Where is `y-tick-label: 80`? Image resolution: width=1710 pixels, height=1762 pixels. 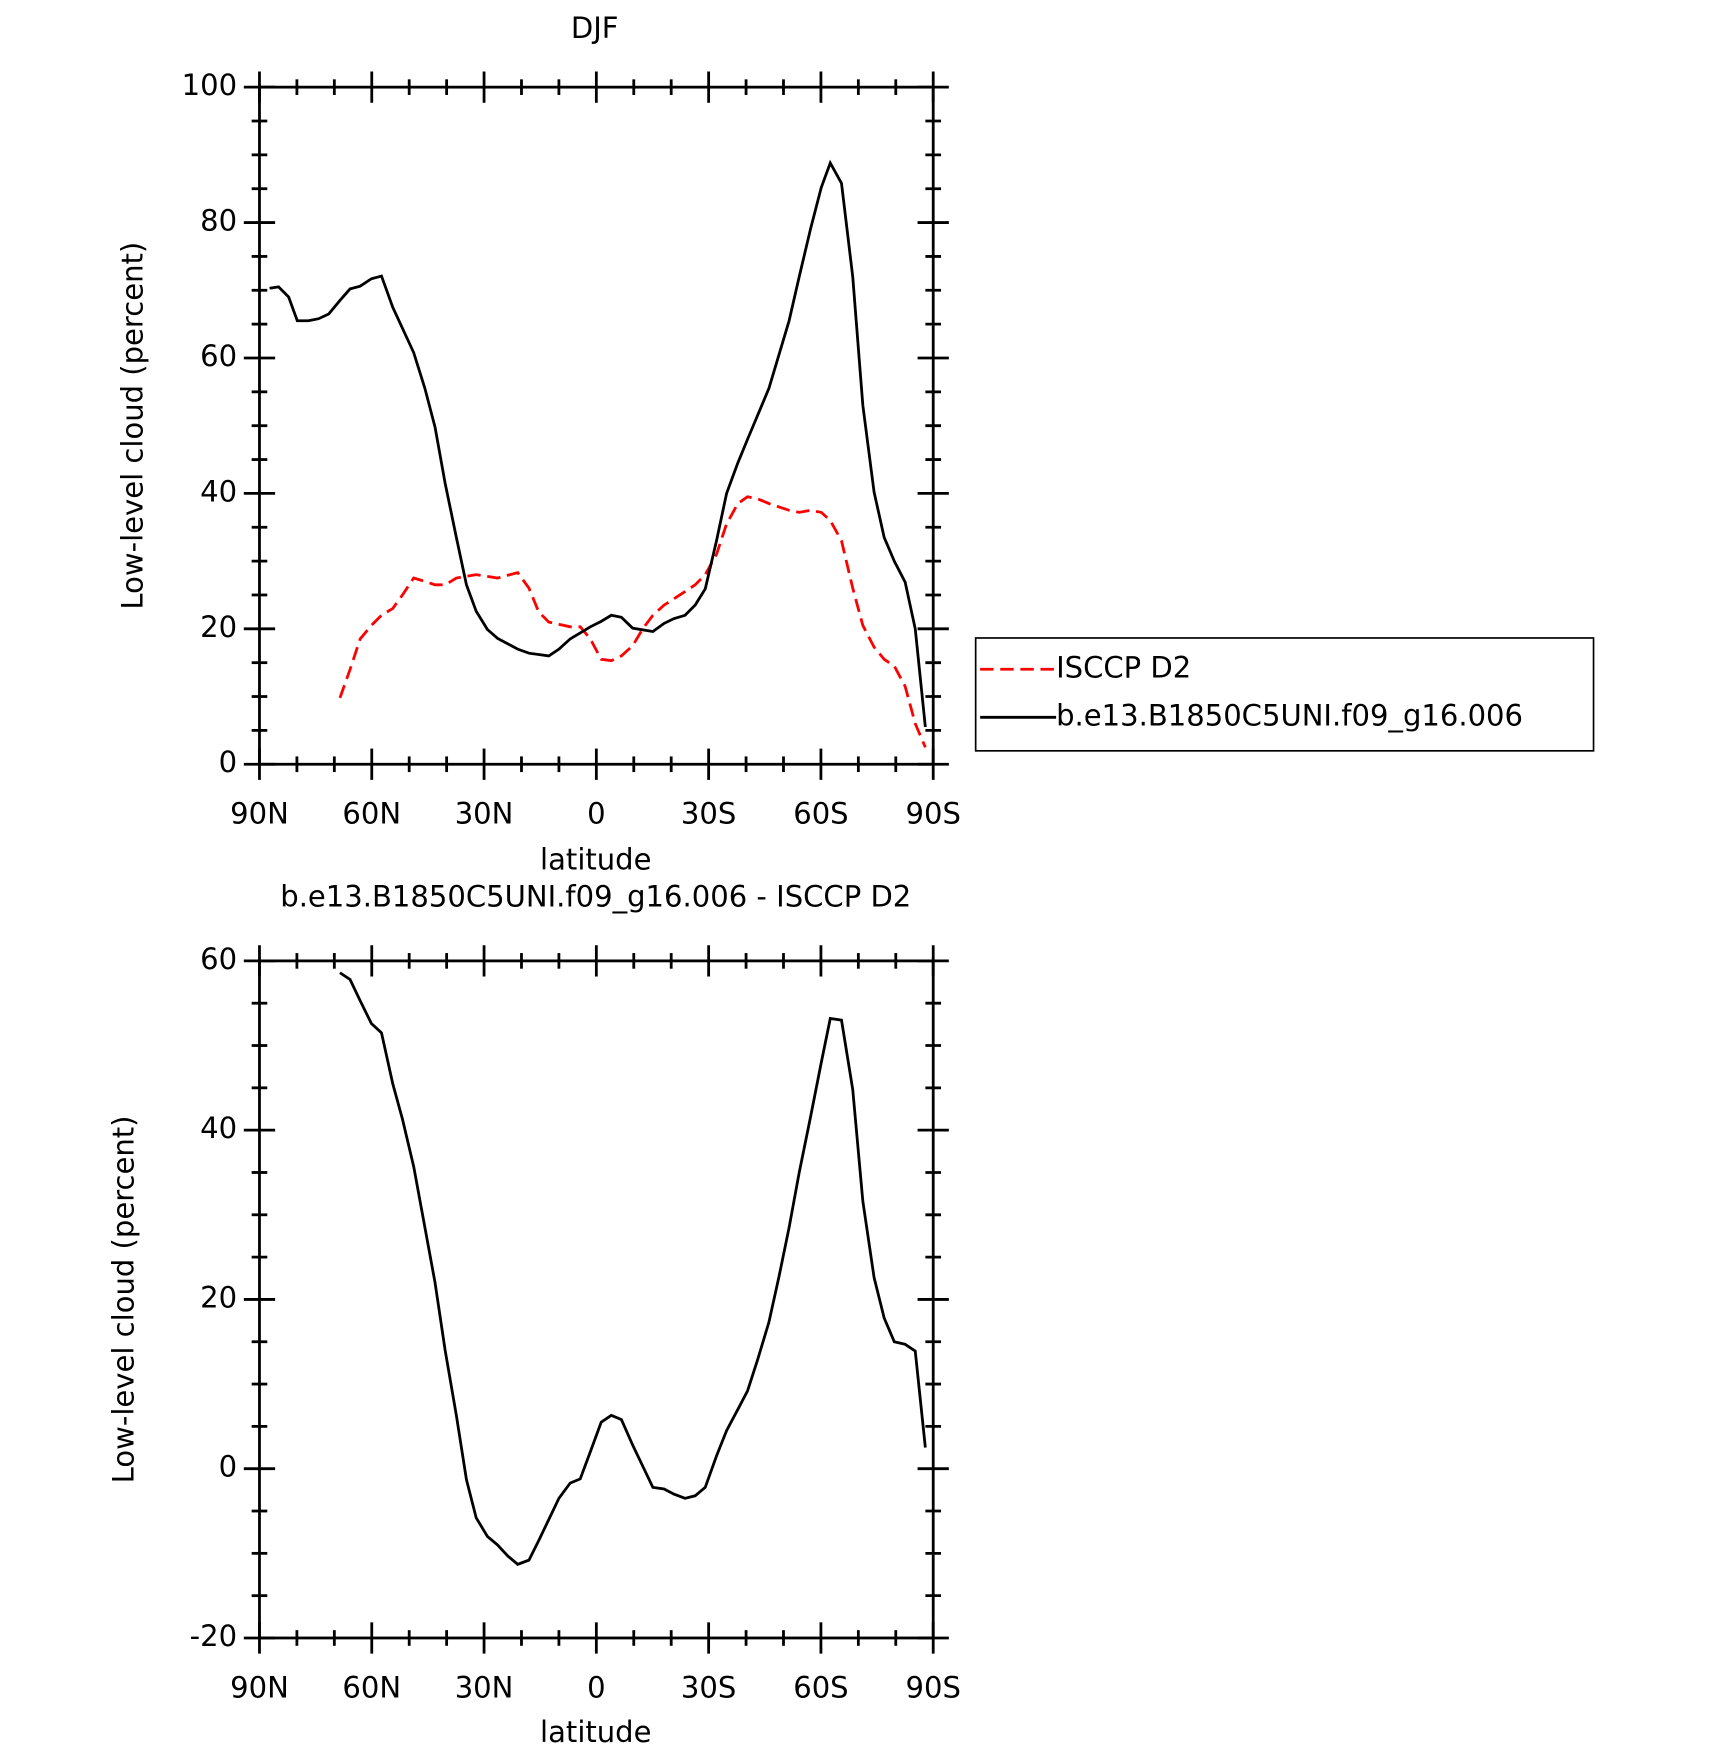
y-tick-label: 80 is located at coordinates (218, 221).